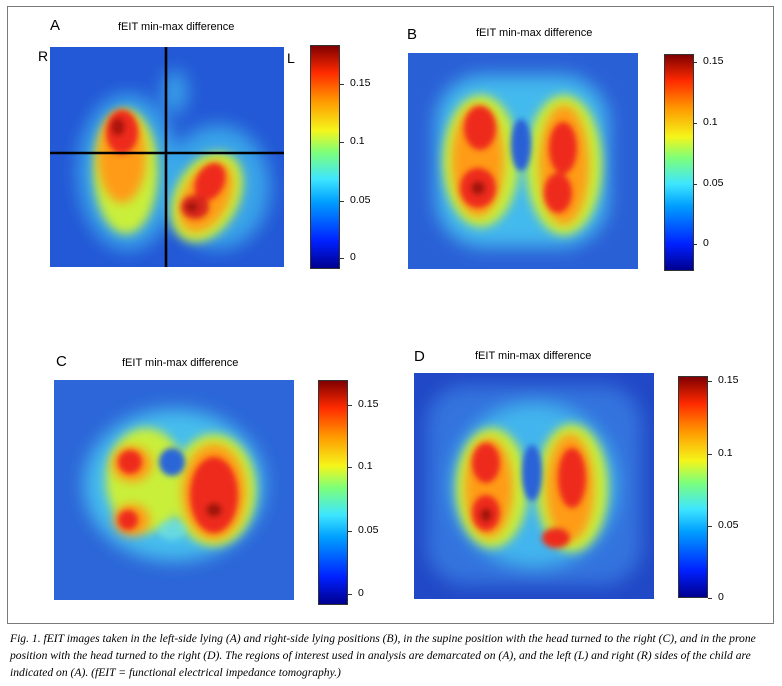  Describe the element at coordinates (419, 356) in the screenshot. I see `panel-letter: D` at that location.